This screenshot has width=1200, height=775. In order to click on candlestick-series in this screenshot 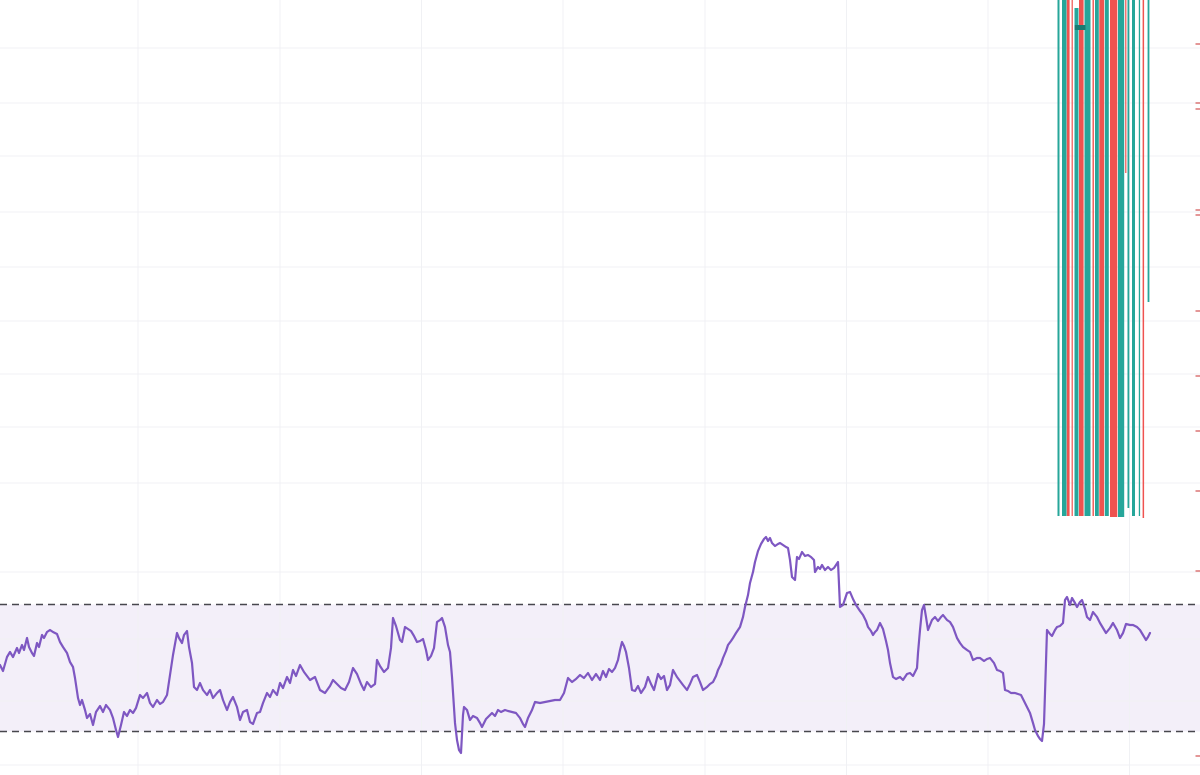, I will do `click(1103, 259)`.